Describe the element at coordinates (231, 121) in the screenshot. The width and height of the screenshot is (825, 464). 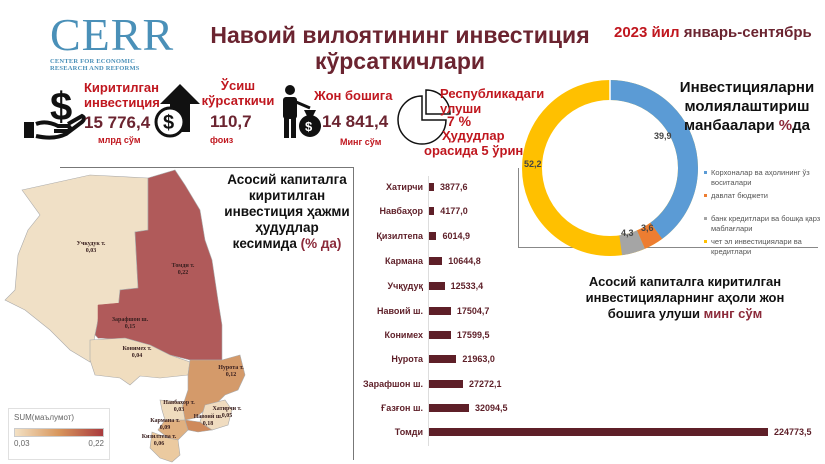
I see `kpi-growth-value: 110,7` at that location.